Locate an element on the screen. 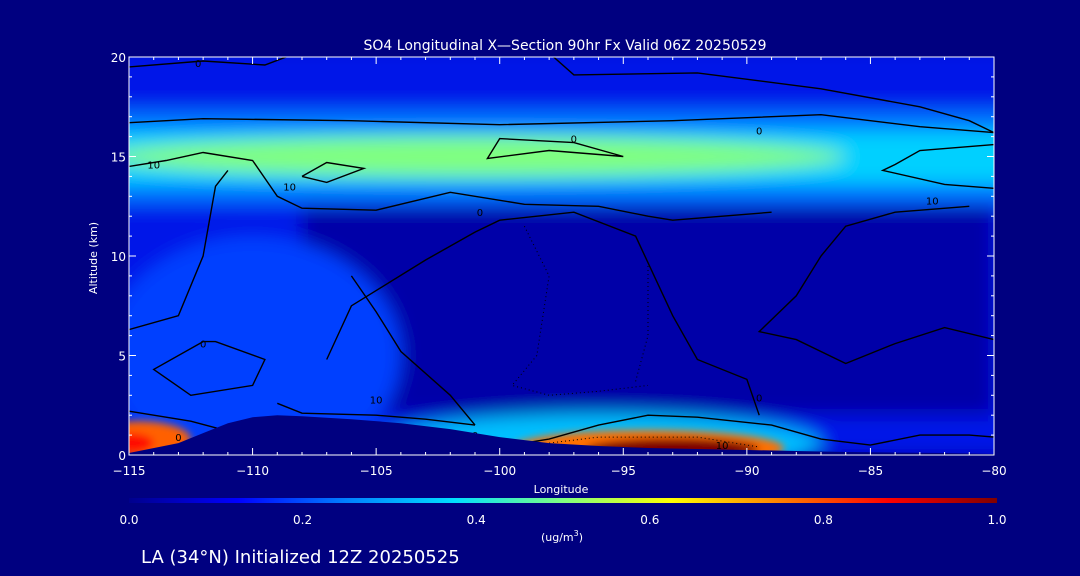 The width and height of the screenshot is (1080, 576). contour-inner is located at coordinates (413, 350).